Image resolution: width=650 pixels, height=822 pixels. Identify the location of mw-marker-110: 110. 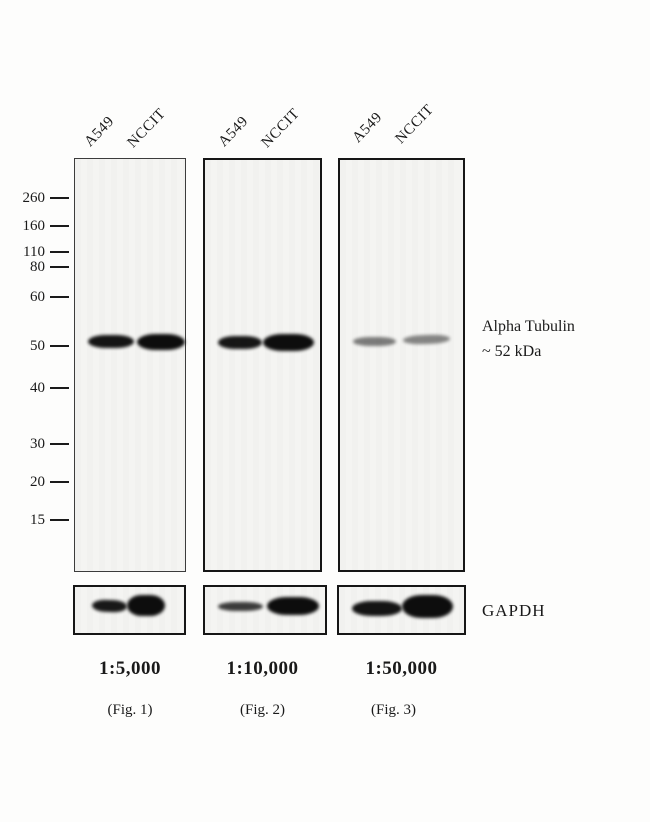
(36, 252).